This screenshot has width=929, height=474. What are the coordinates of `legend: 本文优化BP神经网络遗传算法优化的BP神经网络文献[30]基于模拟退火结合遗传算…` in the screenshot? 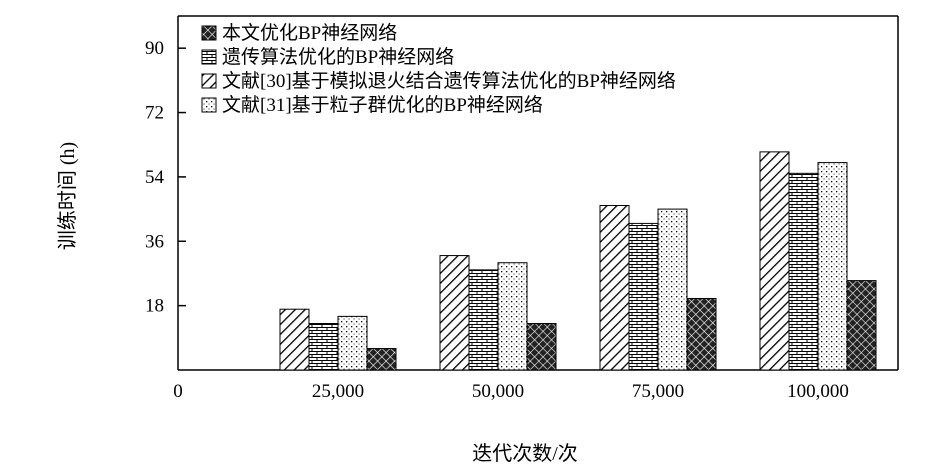 It's located at (438, 69).